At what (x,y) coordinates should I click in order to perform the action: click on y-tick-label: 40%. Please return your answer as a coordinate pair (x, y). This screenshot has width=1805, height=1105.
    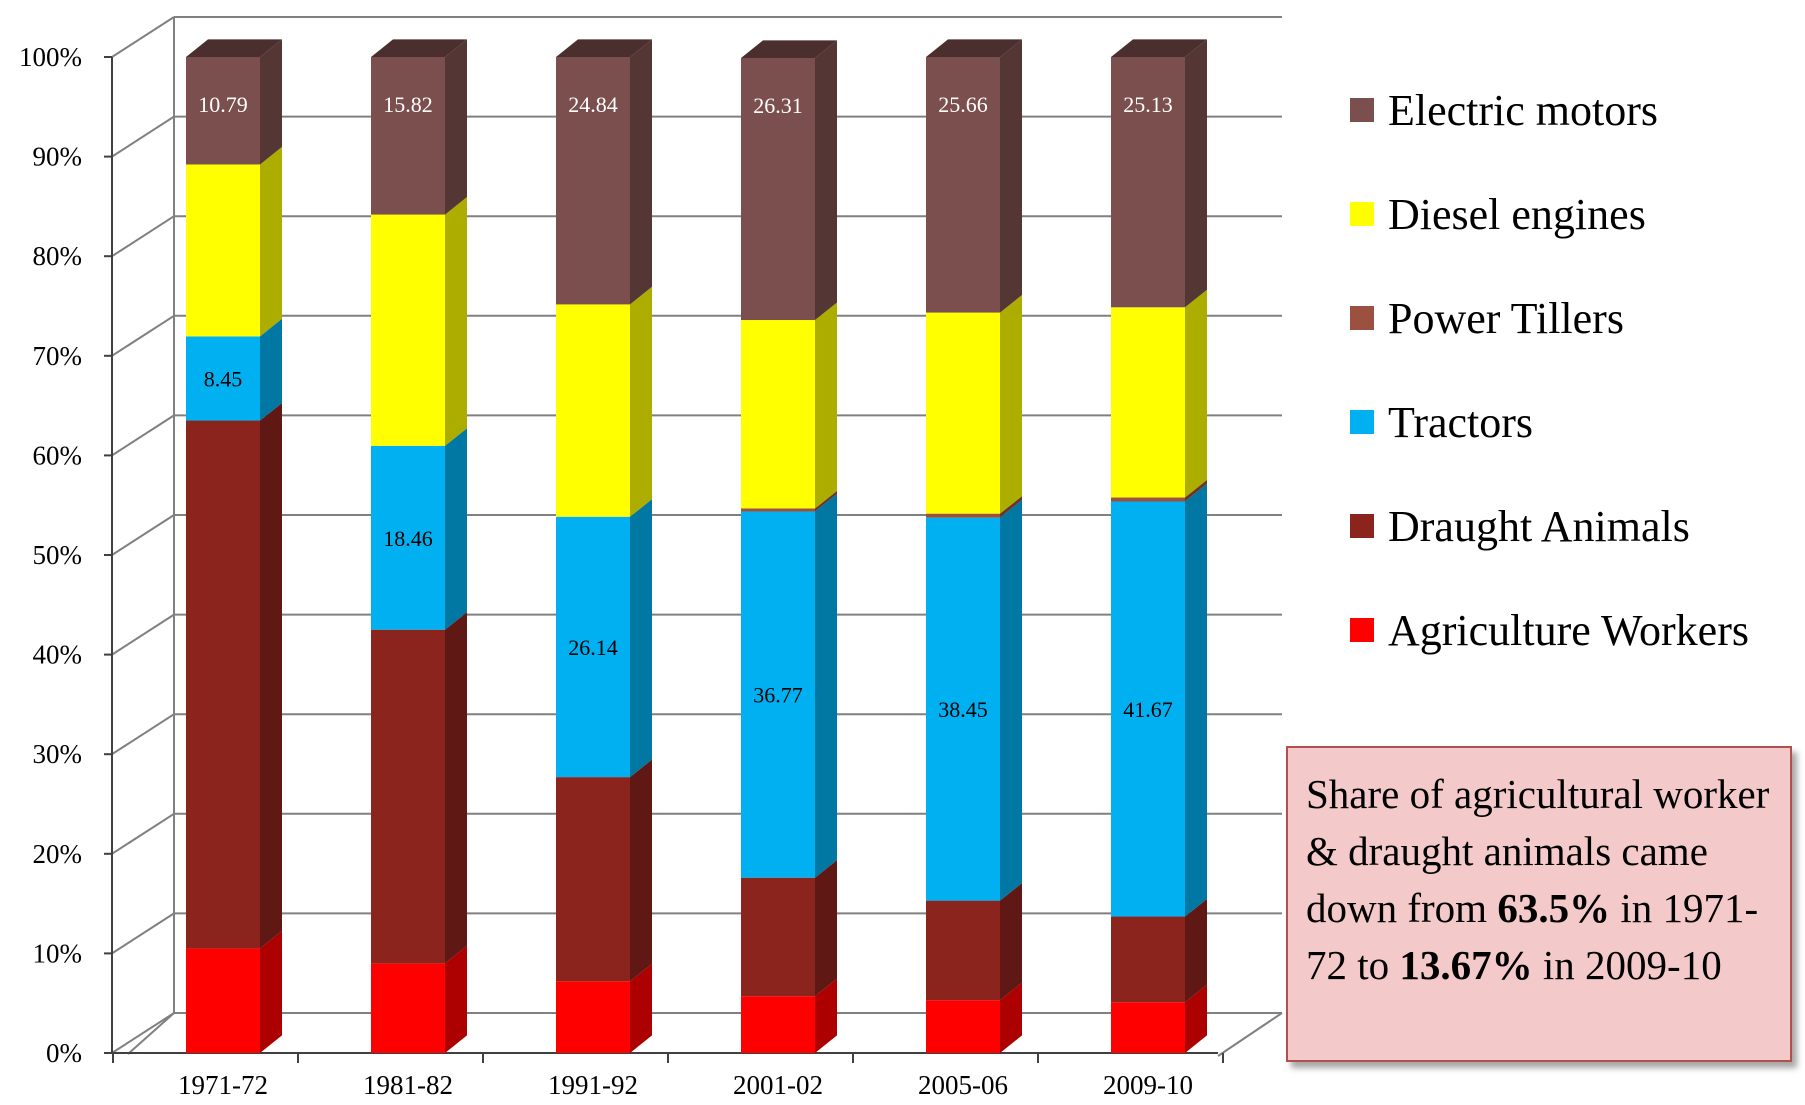
    Looking at the image, I should click on (58, 655).